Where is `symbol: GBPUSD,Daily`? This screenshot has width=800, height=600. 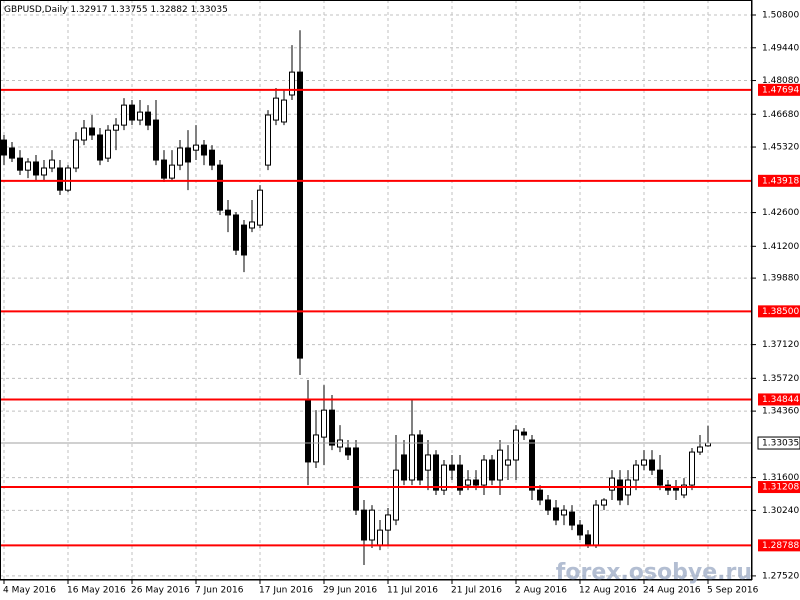
symbol: GBPUSD,Daily is located at coordinates (36, 10).